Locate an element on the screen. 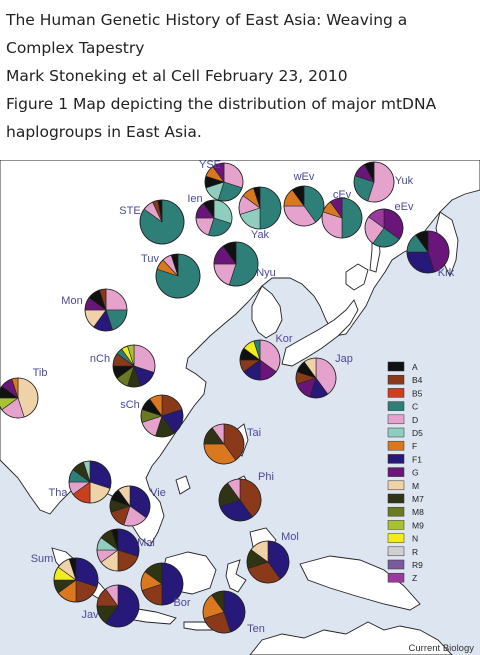  pie-sum is located at coordinates (76, 580).